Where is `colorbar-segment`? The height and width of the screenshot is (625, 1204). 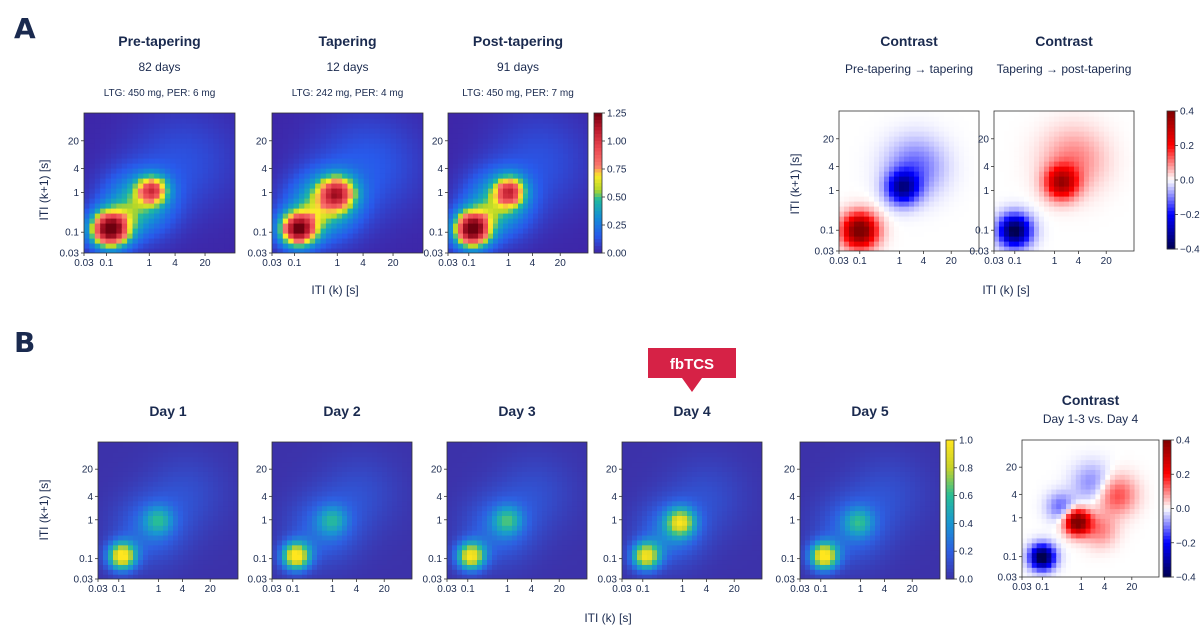
colorbar-segment is located at coordinates (598, 220).